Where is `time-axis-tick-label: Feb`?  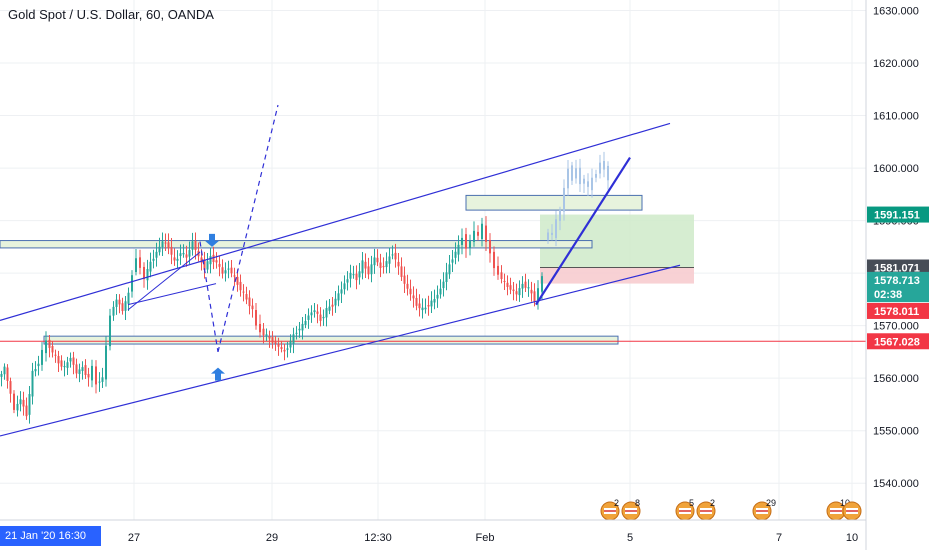 time-axis-tick-label: Feb is located at coordinates (485, 538).